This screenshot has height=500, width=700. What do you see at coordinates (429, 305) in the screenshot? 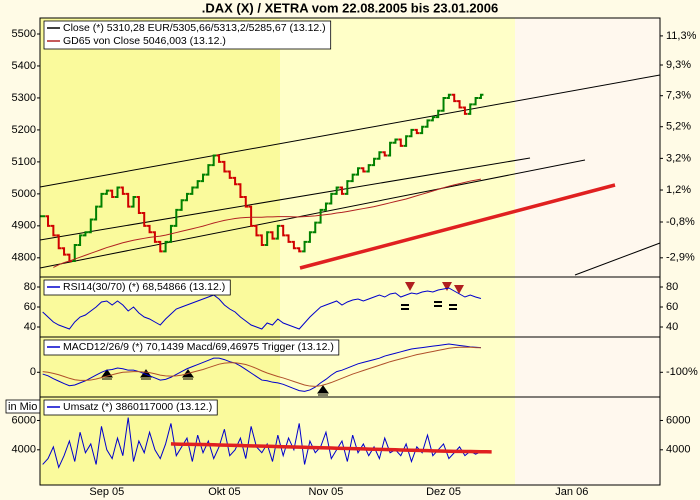
I see `signal-marks` at bounding box center [429, 305].